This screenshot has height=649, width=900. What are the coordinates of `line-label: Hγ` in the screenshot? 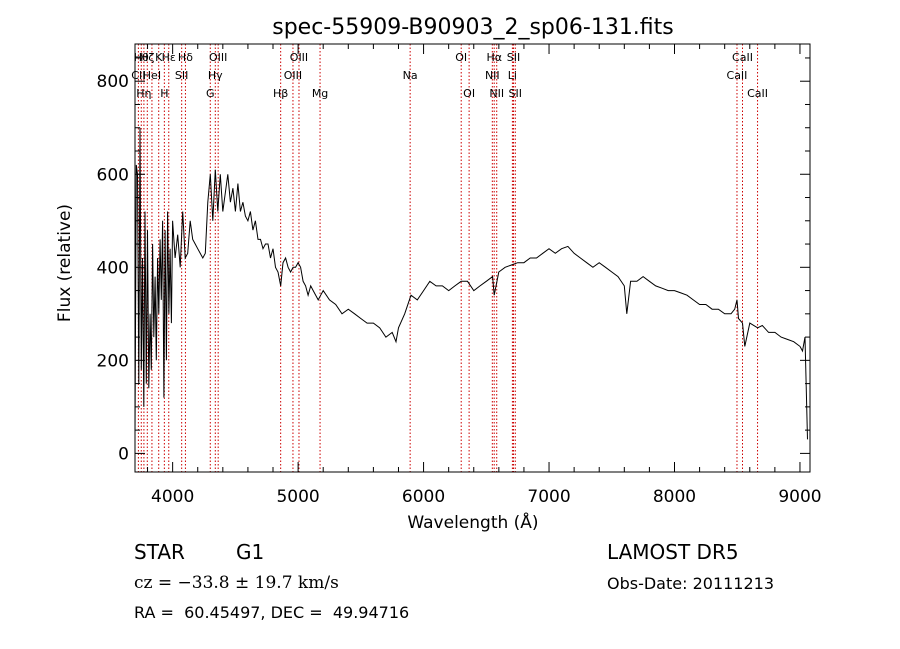 It's located at (215, 75).